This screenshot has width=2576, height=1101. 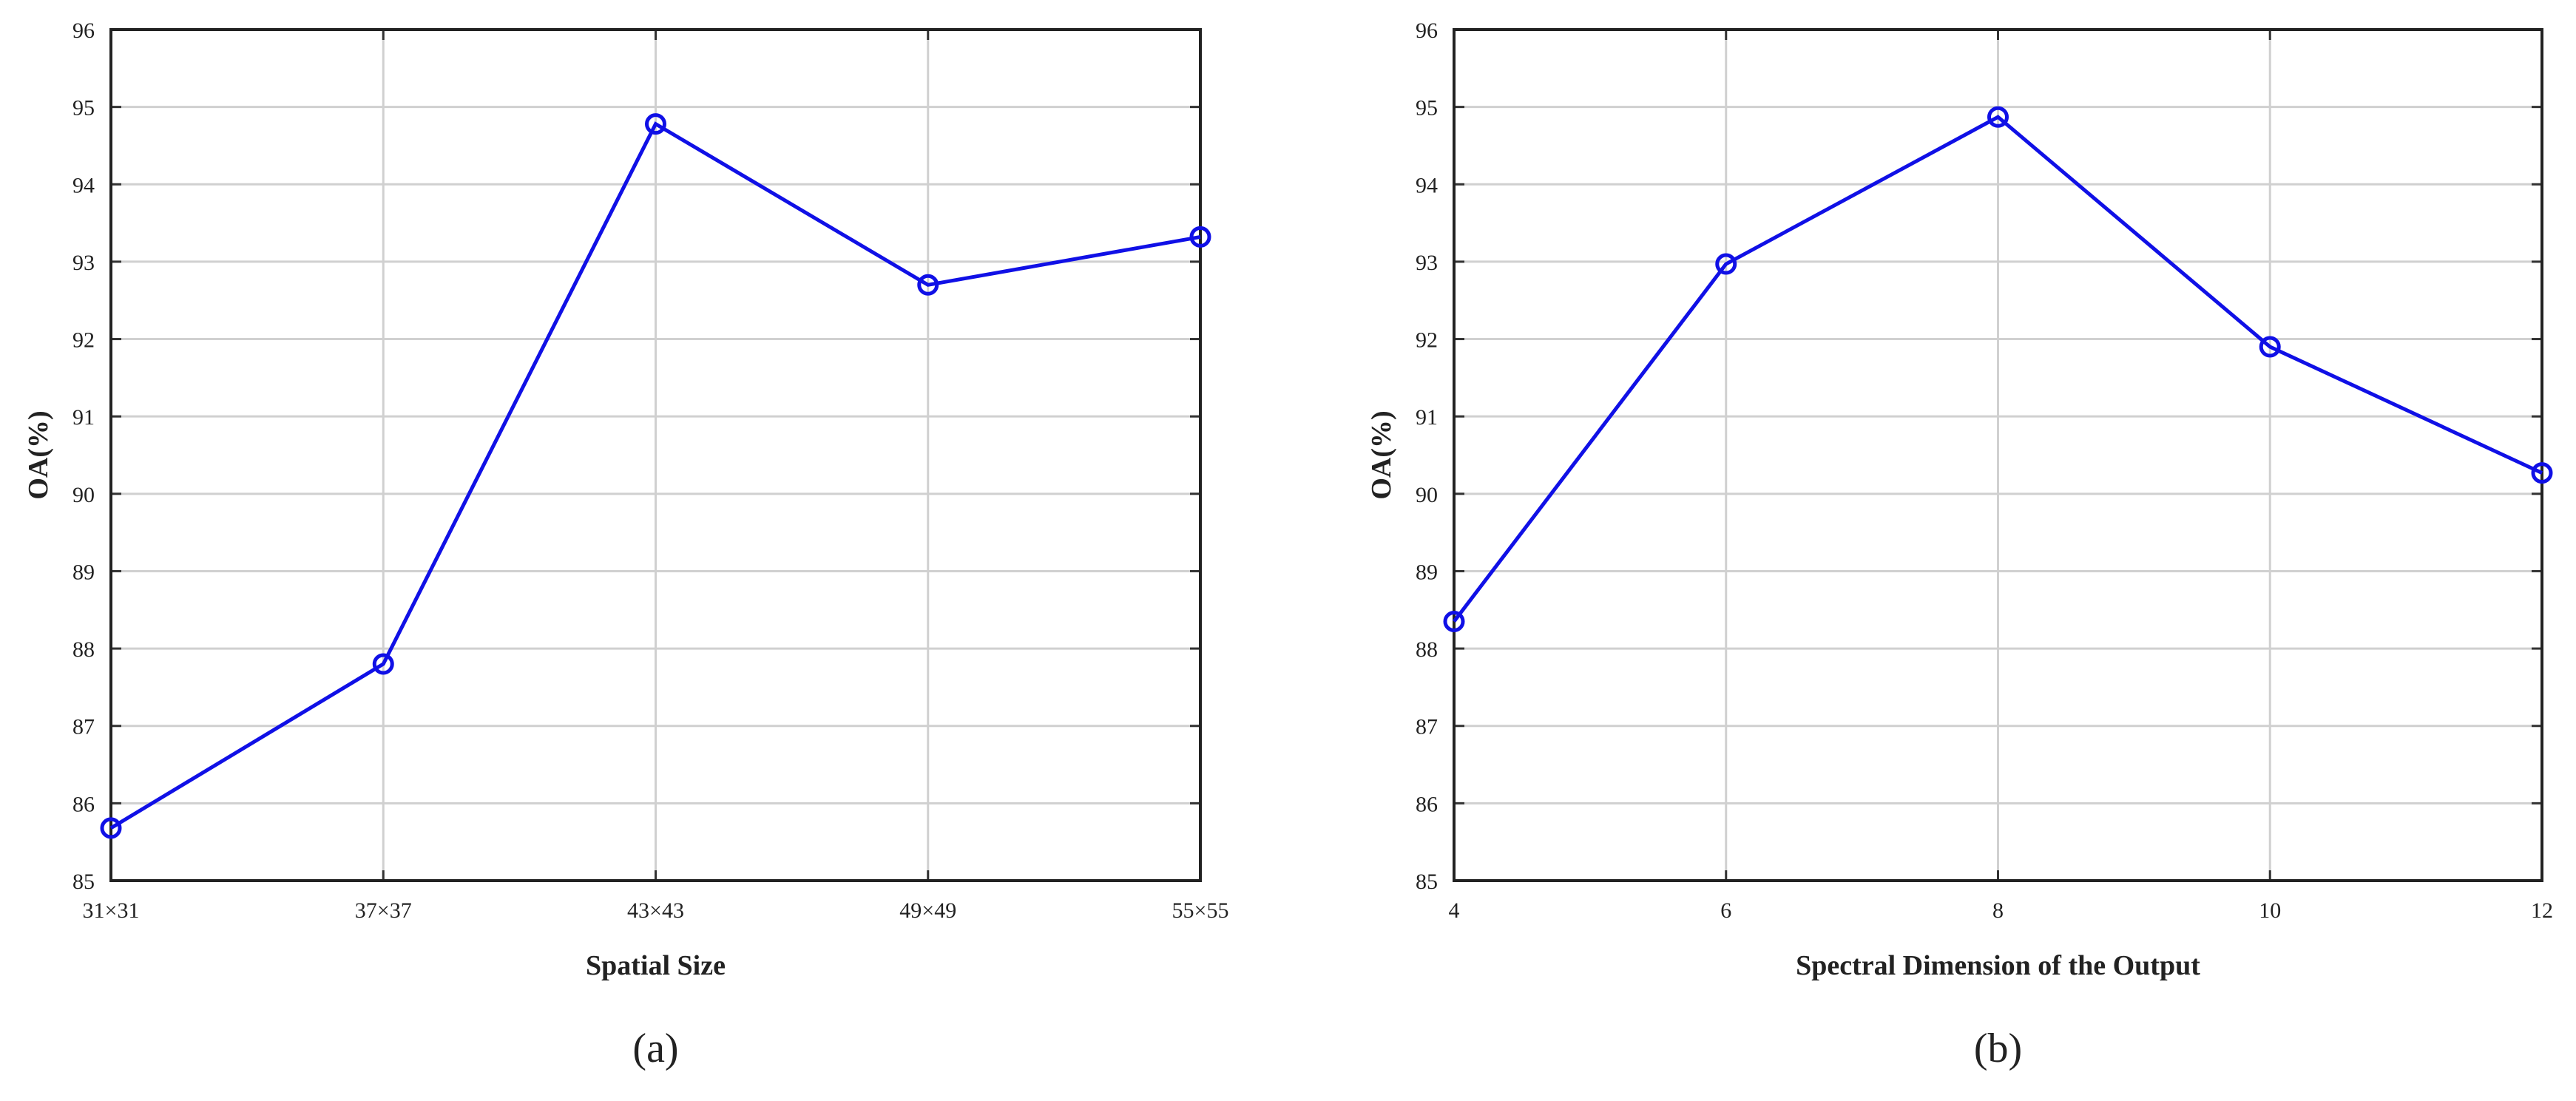 What do you see at coordinates (655, 910) in the screenshot?
I see `x-tick-label: 43×43` at bounding box center [655, 910].